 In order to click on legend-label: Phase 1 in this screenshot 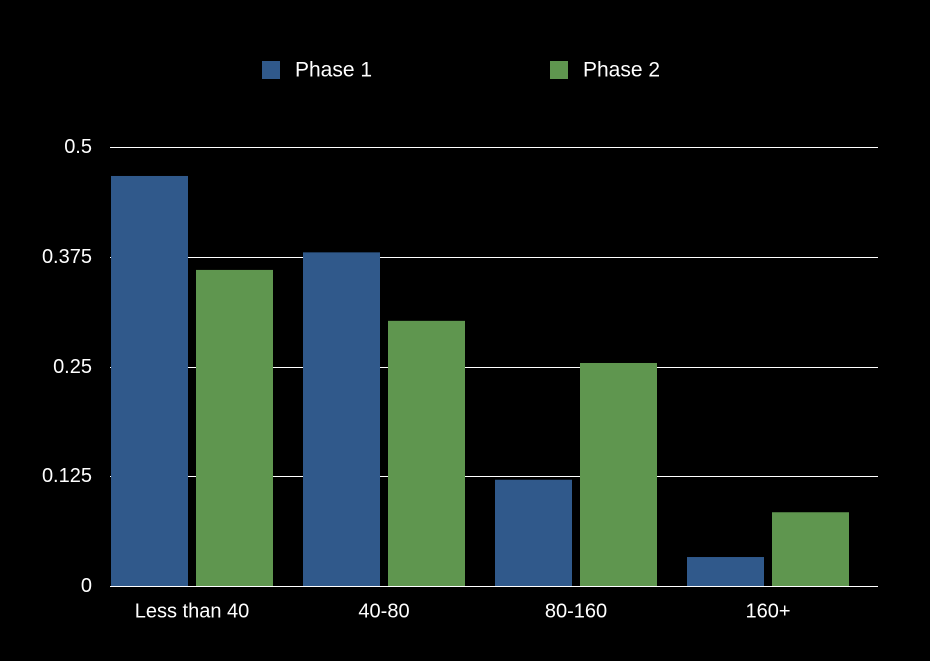, I will do `click(333, 70)`.